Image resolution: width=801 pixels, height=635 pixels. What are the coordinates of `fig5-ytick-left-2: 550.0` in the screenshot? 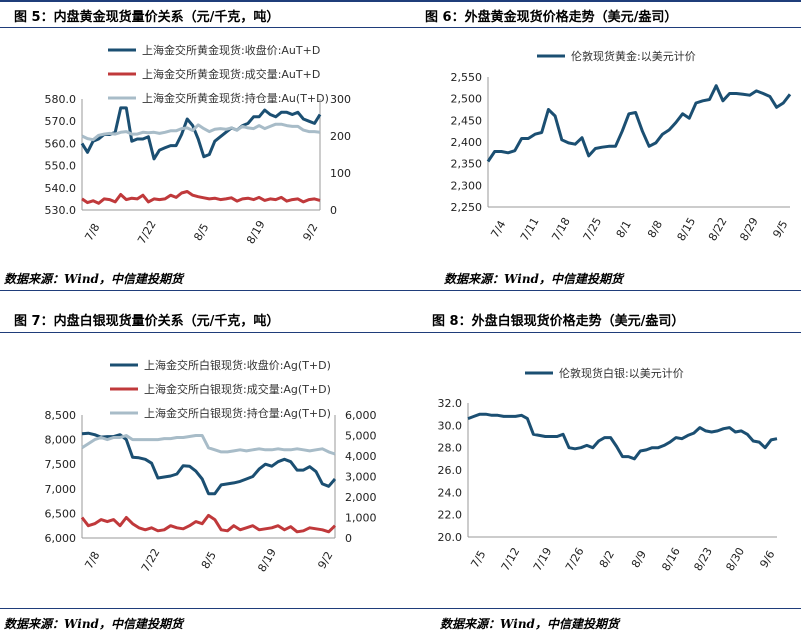 It's located at (61, 166).